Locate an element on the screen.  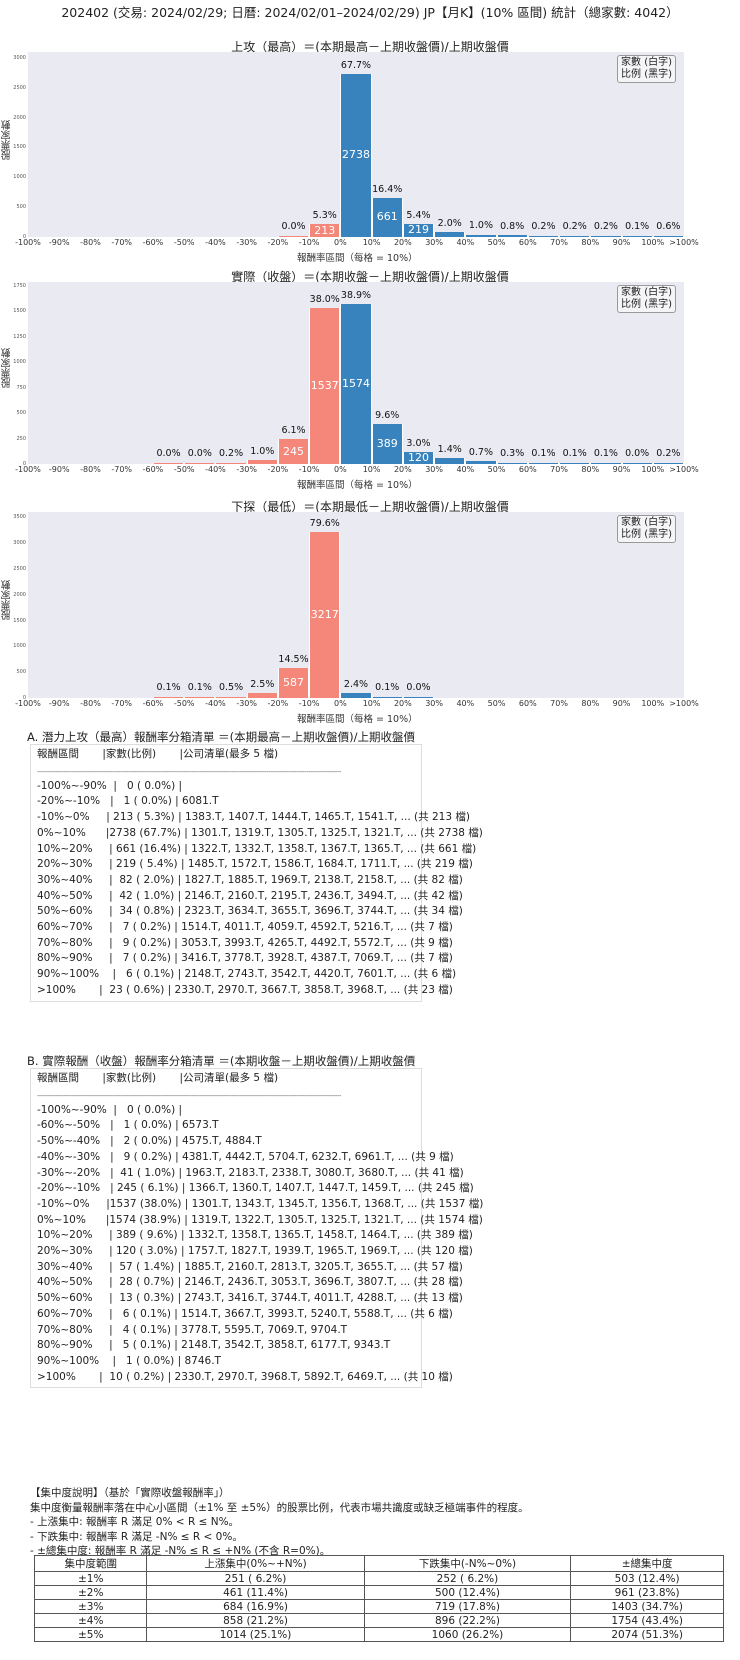
table-cell: 1060 (26.2%) is located at coordinates (467, 1634).